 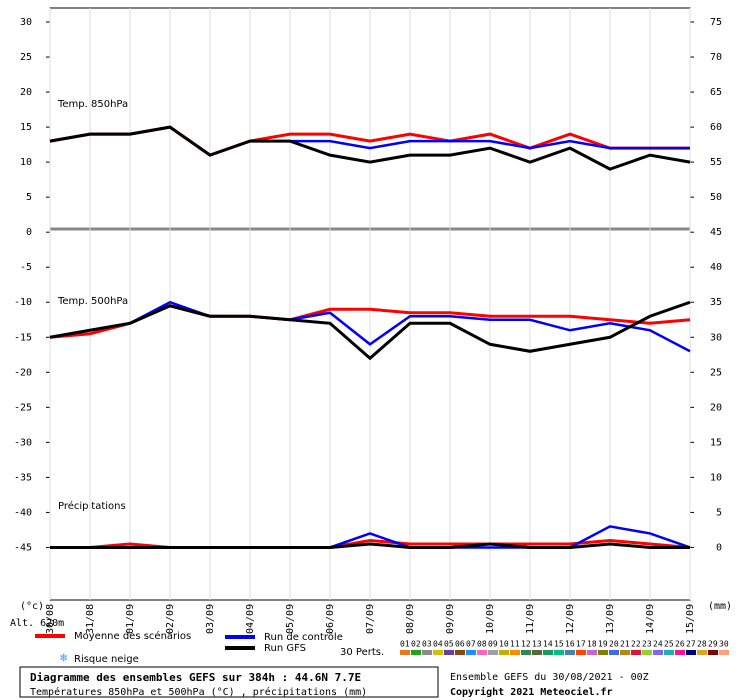 I want to click on y2-tick-label: 75, so click(x=716, y=22).